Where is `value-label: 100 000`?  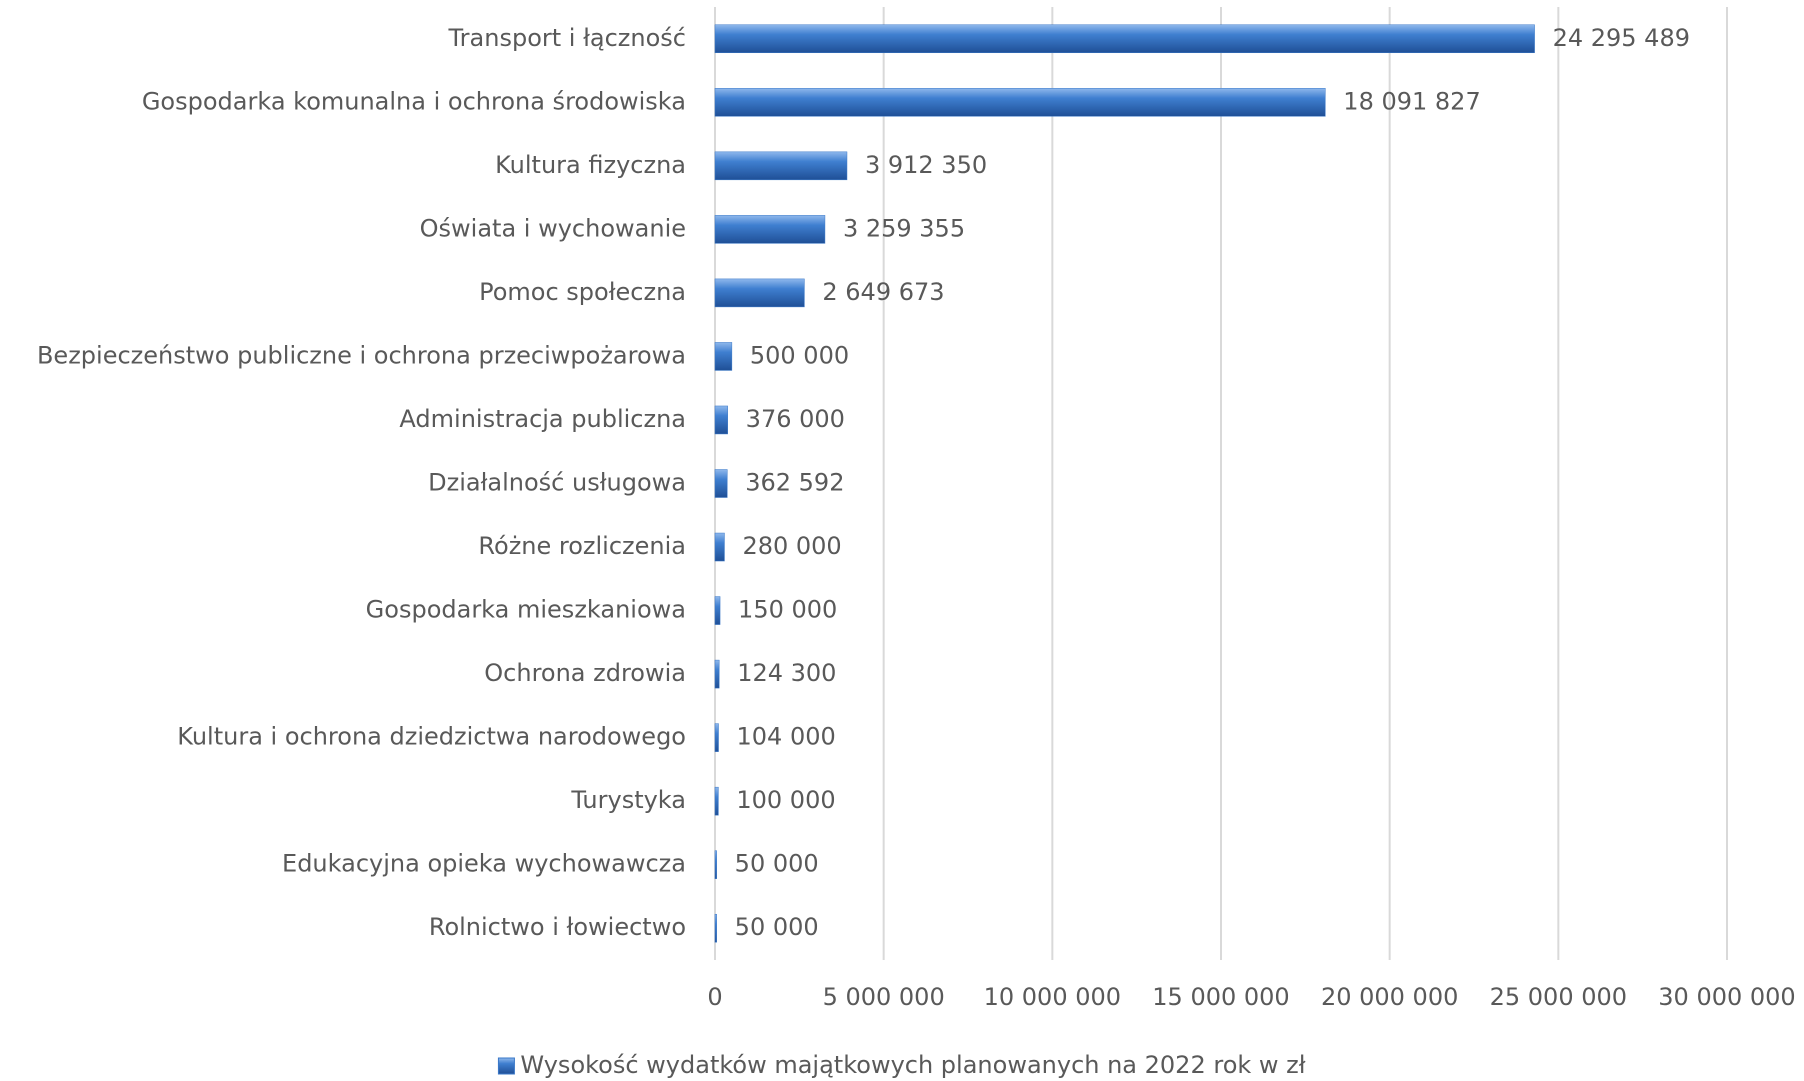 value-label: 100 000 is located at coordinates (785, 800).